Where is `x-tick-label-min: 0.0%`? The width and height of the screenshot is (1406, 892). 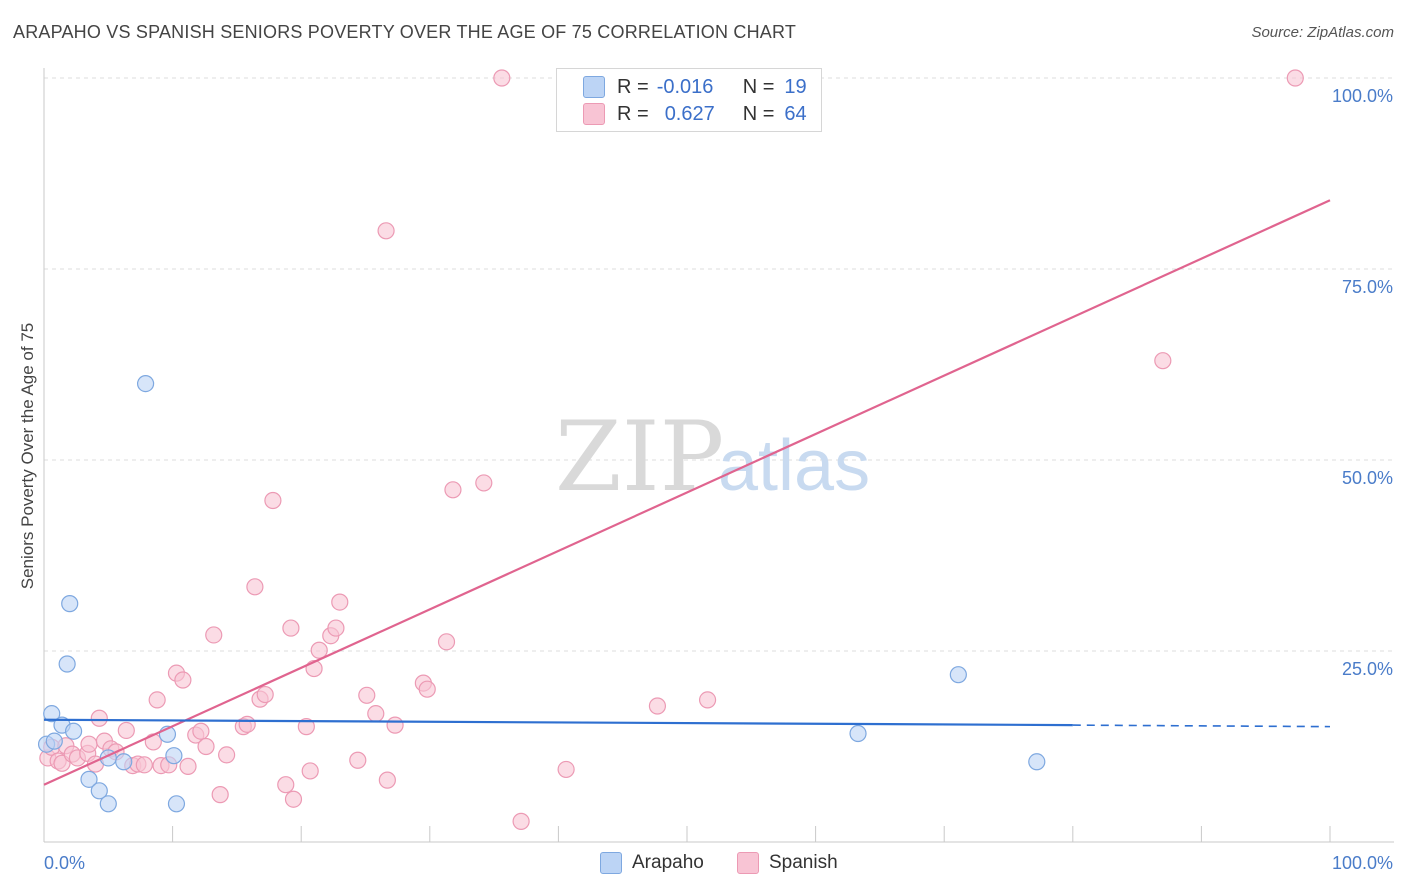 x-tick-label-min: 0.0% is located at coordinates (64, 863).